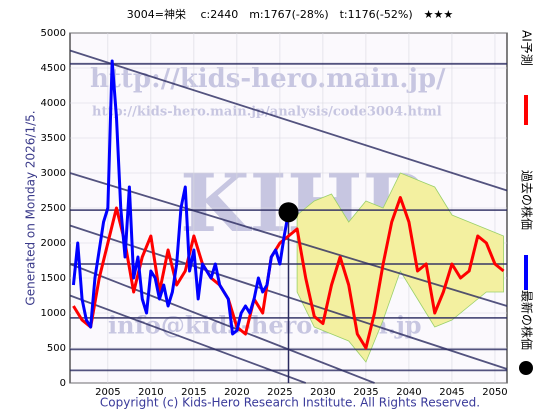 The width and height of the screenshot is (560, 420). Describe the element at coordinates (188, 339) in the screenshot. I see `trend-line` at that location.